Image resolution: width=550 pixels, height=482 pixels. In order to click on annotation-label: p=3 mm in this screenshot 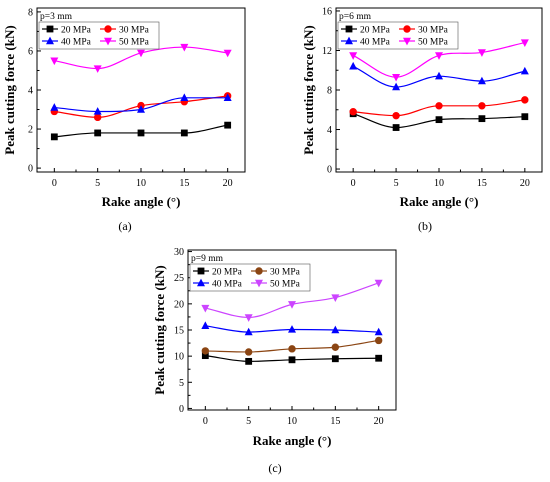, I will do `click(56, 17)`.